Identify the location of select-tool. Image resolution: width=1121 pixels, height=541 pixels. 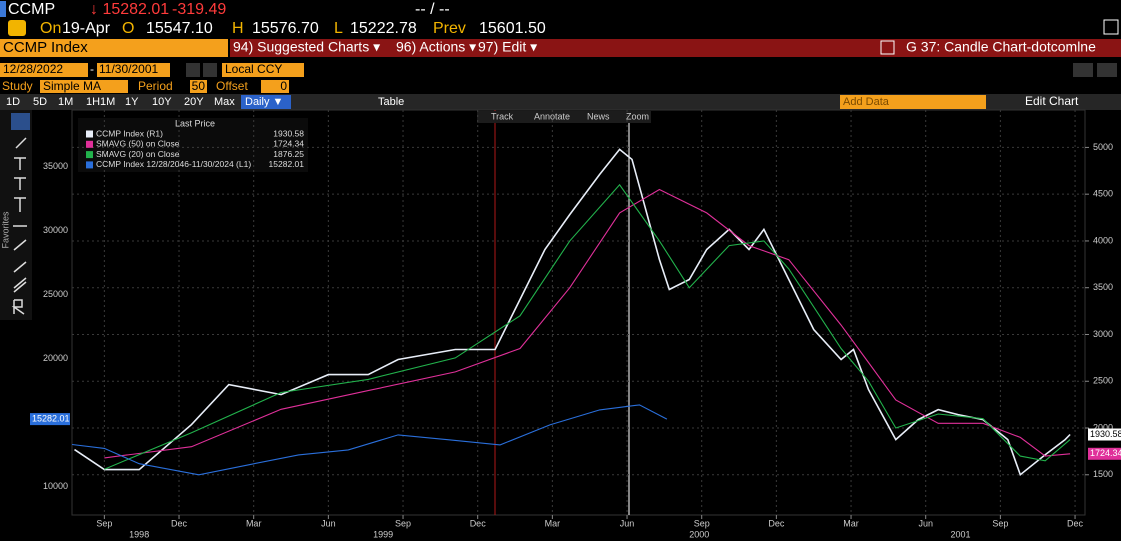
(20, 121).